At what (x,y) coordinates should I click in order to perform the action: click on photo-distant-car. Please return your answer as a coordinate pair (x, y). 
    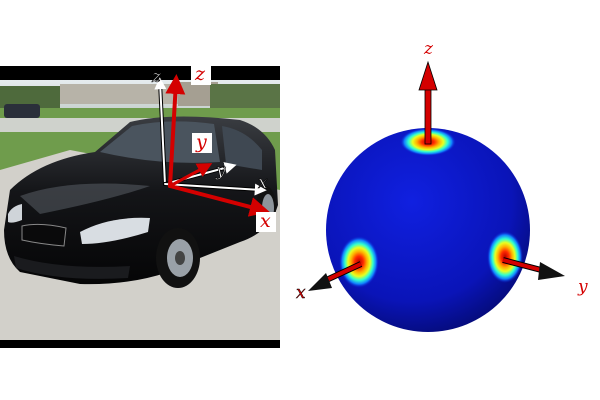
    Looking at the image, I should click on (22, 111).